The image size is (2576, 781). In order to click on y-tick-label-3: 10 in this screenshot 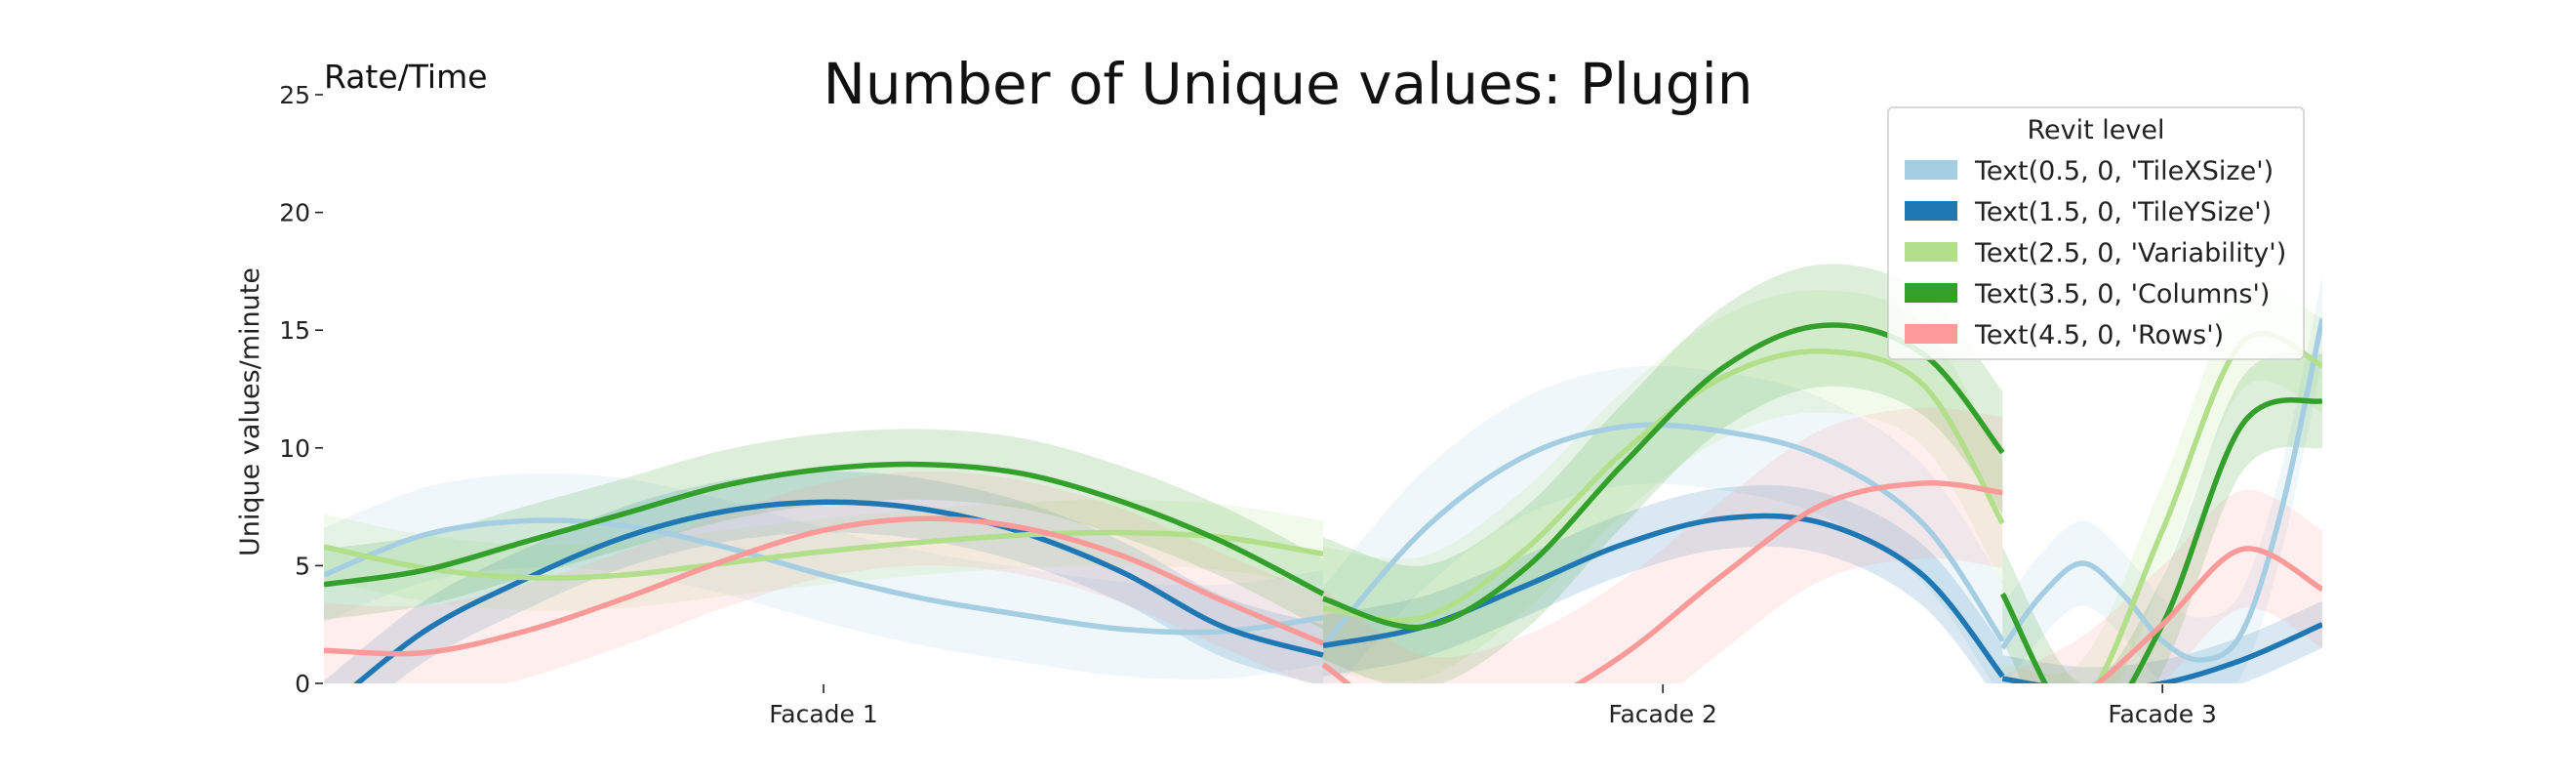, I will do `click(294, 448)`.